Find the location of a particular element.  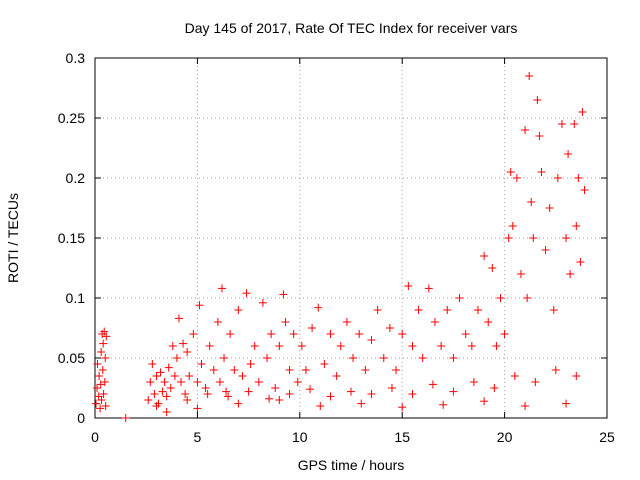

y-axis-label: ROTI / TECUs is located at coordinates (13, 238).